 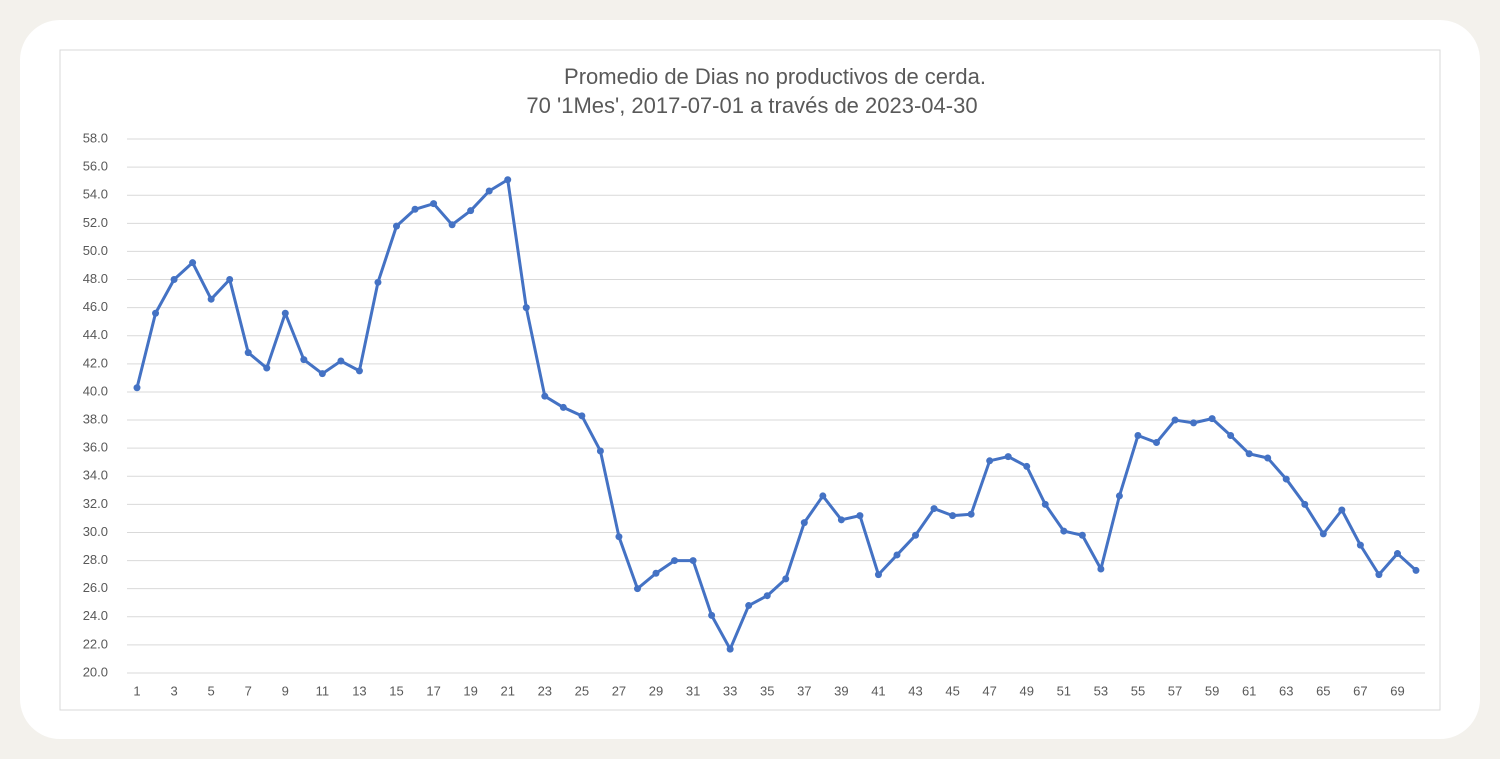 What do you see at coordinates (95, 671) in the screenshot?
I see `y-tick-label: 20.0` at bounding box center [95, 671].